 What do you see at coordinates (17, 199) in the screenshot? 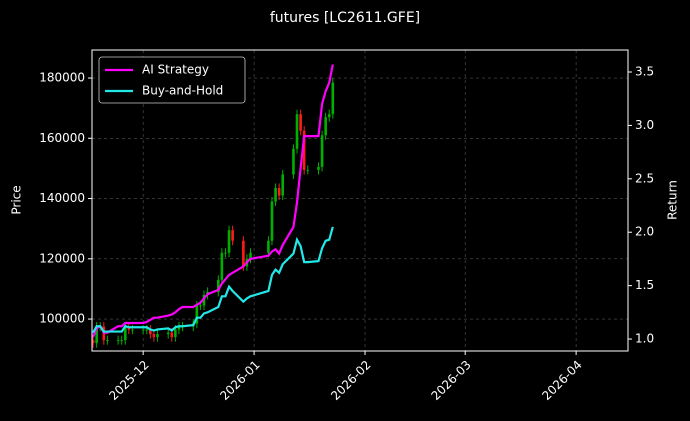
I see `y-axis-label: Price` at bounding box center [17, 199].